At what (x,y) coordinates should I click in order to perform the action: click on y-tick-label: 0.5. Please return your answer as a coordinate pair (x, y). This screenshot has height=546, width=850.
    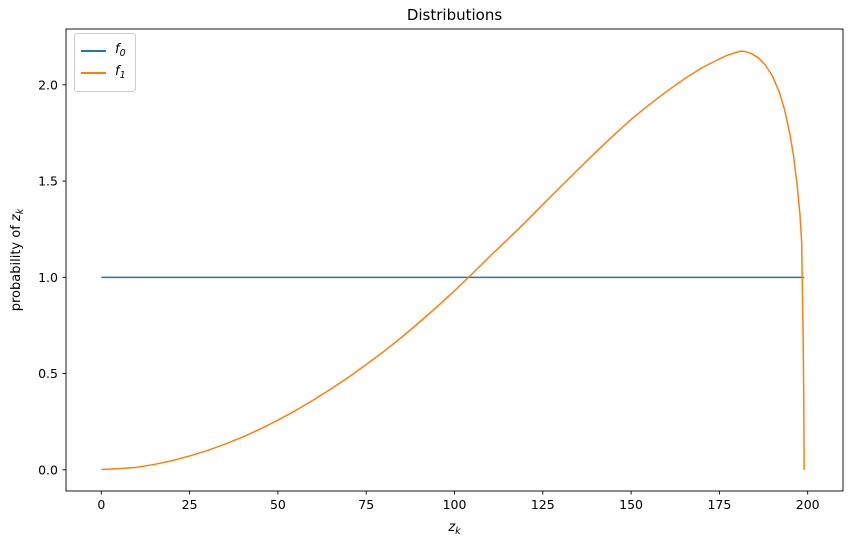
    Looking at the image, I should click on (48, 373).